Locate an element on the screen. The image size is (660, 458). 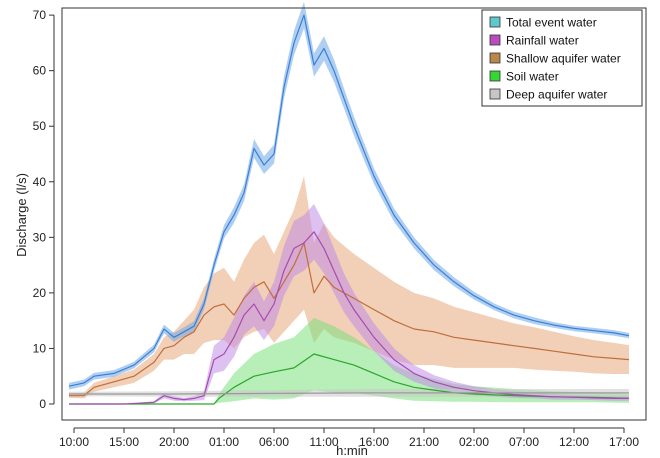
y-tick-label: 0 is located at coordinates (42, 404).